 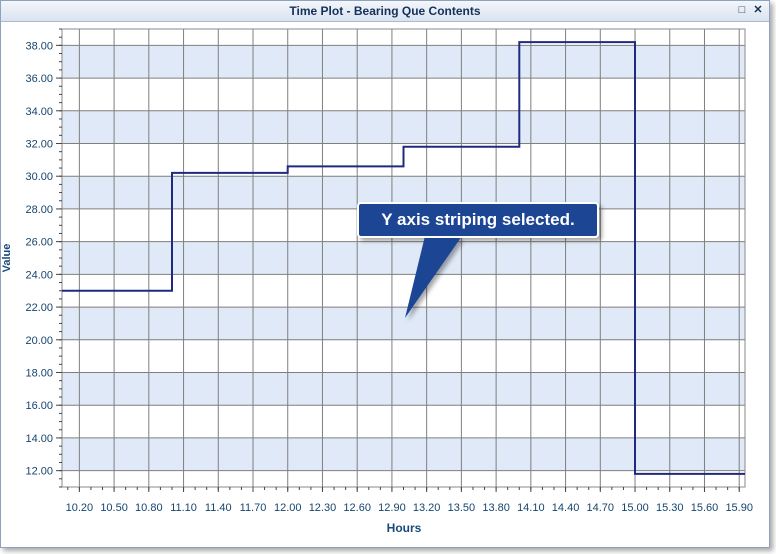 What do you see at coordinates (323, 508) in the screenshot?
I see `x-tick-label: 12.30` at bounding box center [323, 508].